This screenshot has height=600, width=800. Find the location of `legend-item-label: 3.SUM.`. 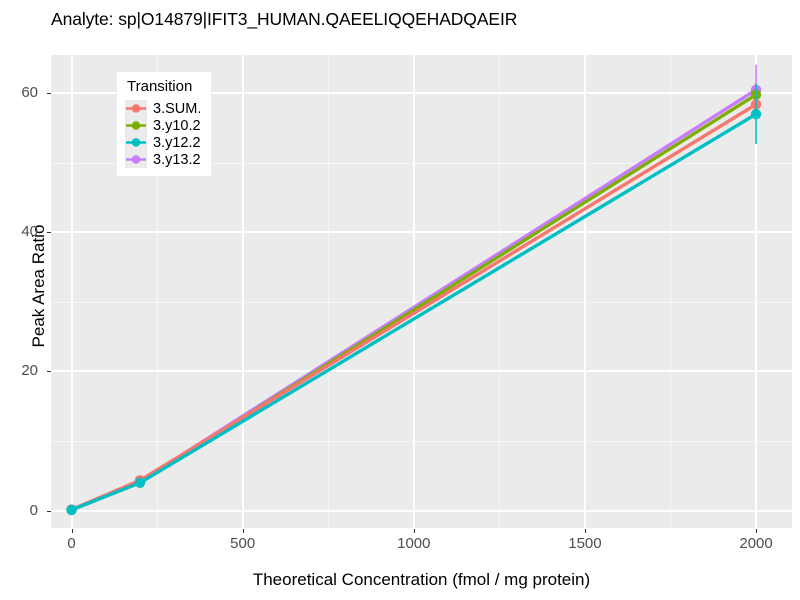

legend-item-label: 3.SUM. is located at coordinates (177, 108).